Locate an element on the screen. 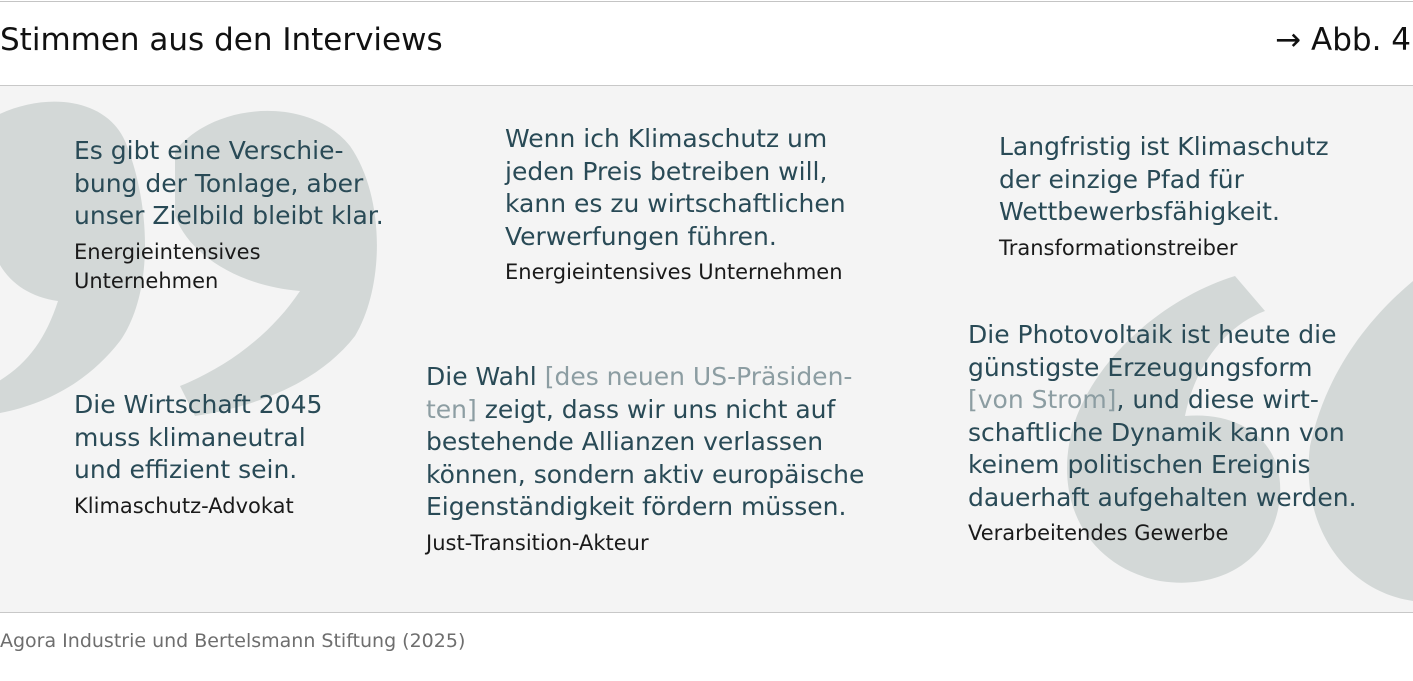 Image resolution: width=1413 pixels, height=681 pixels. quote-source: Just-Transition-Akteur is located at coordinates (537, 542).